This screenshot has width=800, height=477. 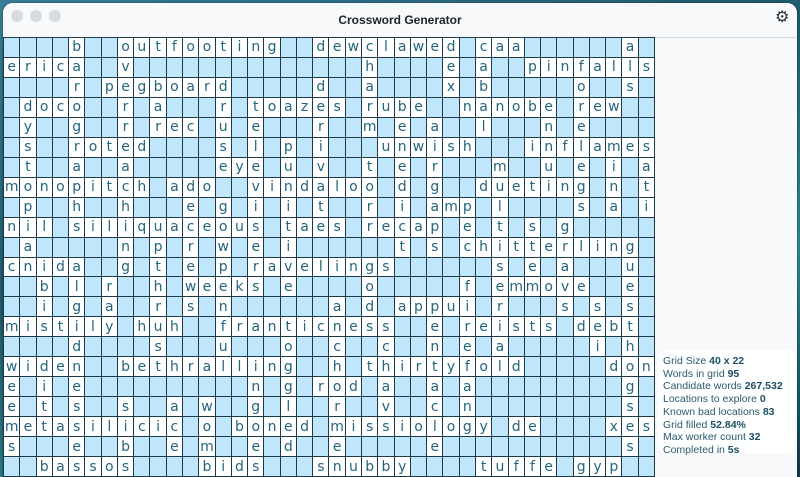 What do you see at coordinates (726, 374) in the screenshot?
I see `stat-row: Words in grid 95` at bounding box center [726, 374].